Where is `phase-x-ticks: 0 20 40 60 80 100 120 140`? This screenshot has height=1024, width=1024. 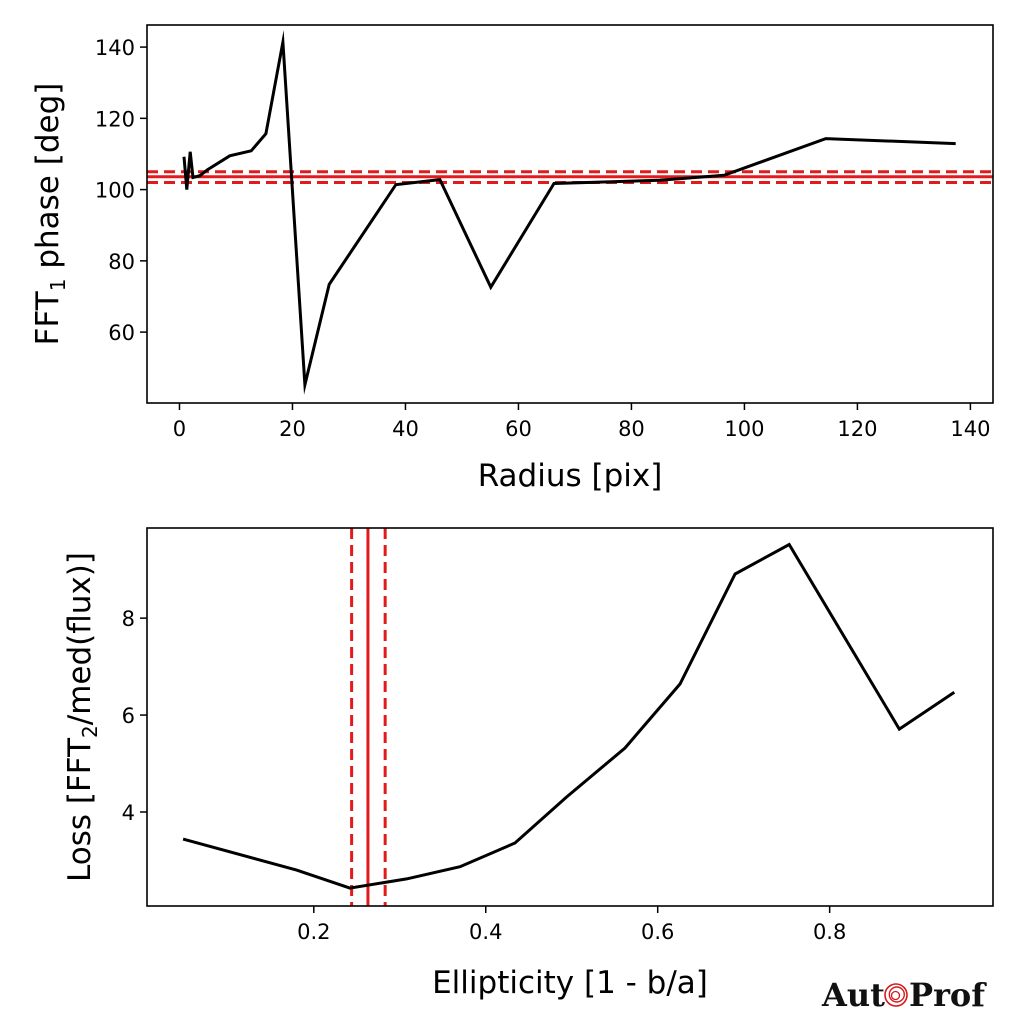
phase-x-ticks: 0 20 40 60 80 100 120 140 is located at coordinates (581, 422).